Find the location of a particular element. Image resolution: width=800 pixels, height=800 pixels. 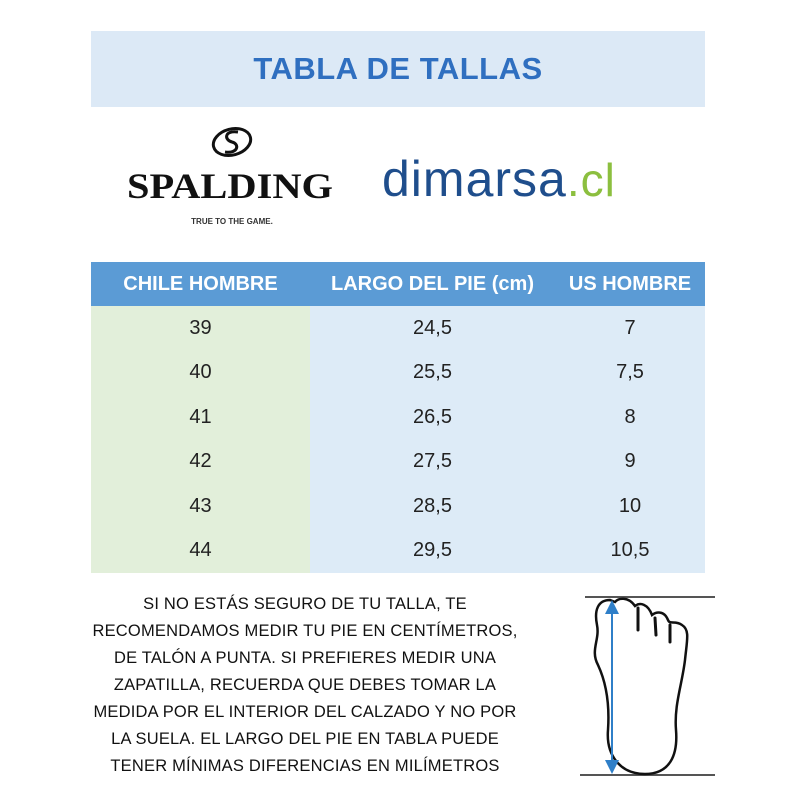

table-row: 43 28,5 10 is located at coordinates (398, 506).